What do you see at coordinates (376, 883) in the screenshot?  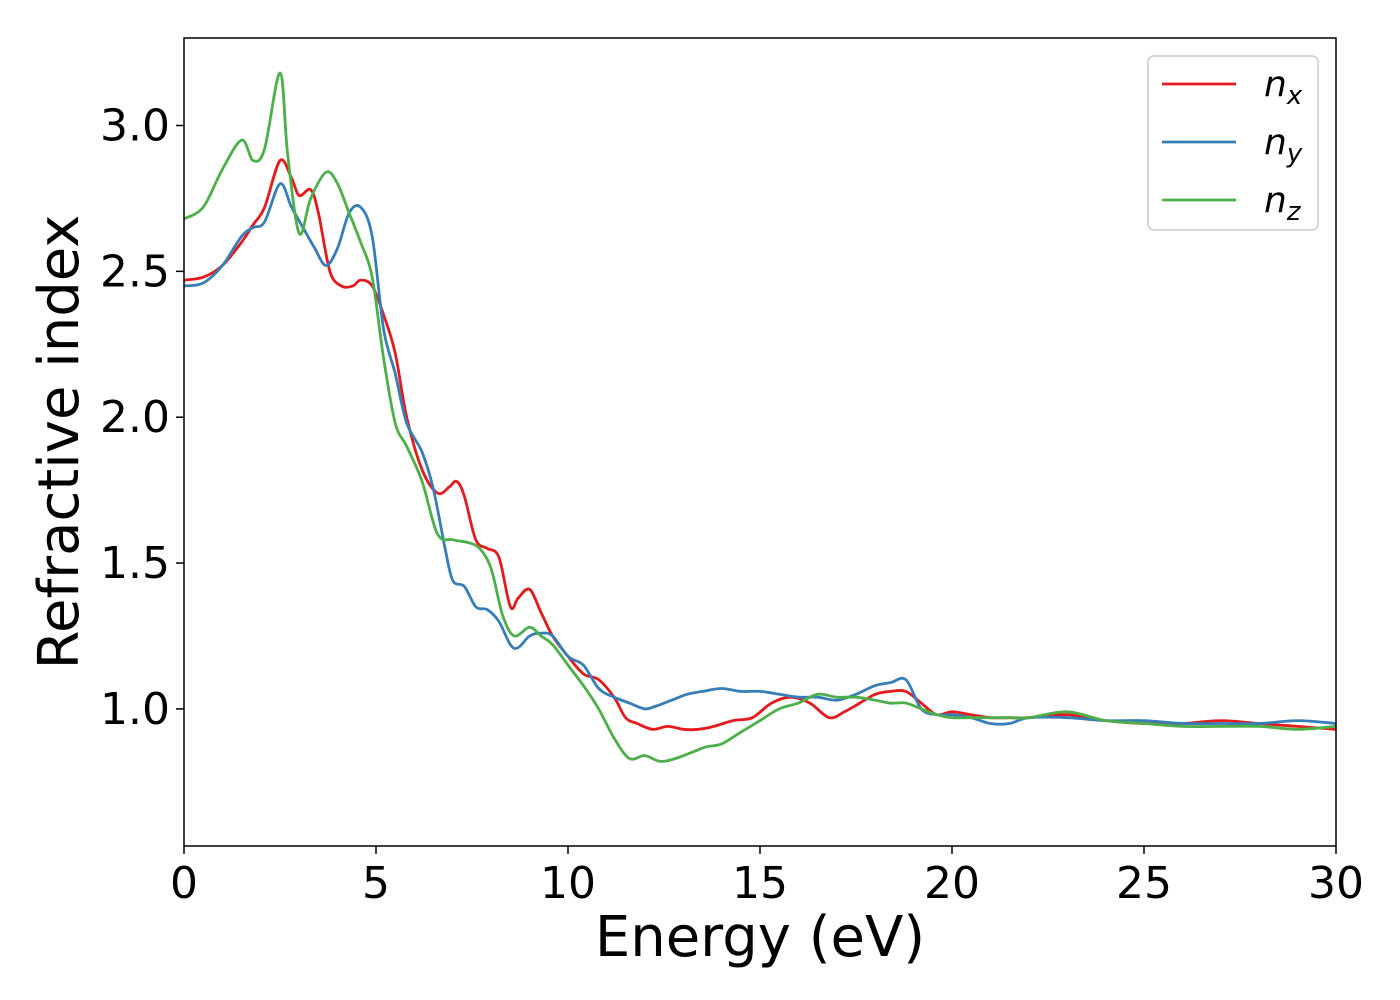 I see `x-tick-label: 5` at bounding box center [376, 883].